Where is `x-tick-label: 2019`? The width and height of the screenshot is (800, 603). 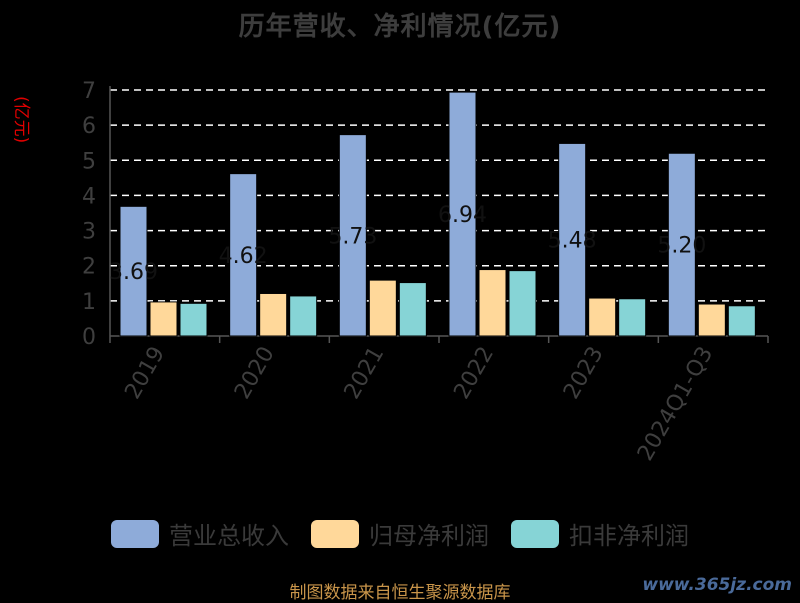
x-tick-label: 2019 is located at coordinates (145, 373).